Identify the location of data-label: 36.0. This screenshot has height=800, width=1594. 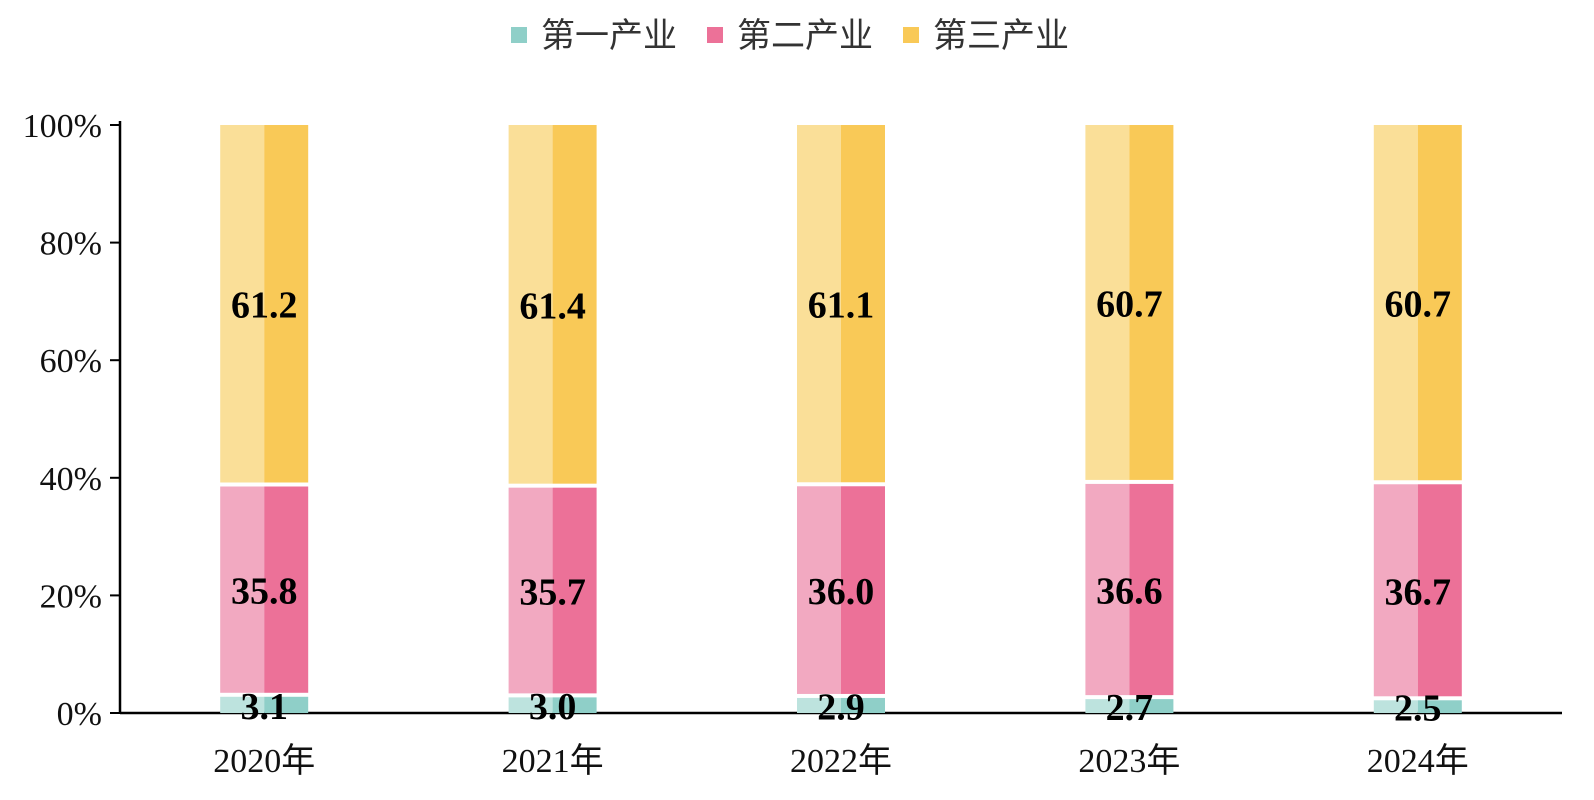
(841, 592).